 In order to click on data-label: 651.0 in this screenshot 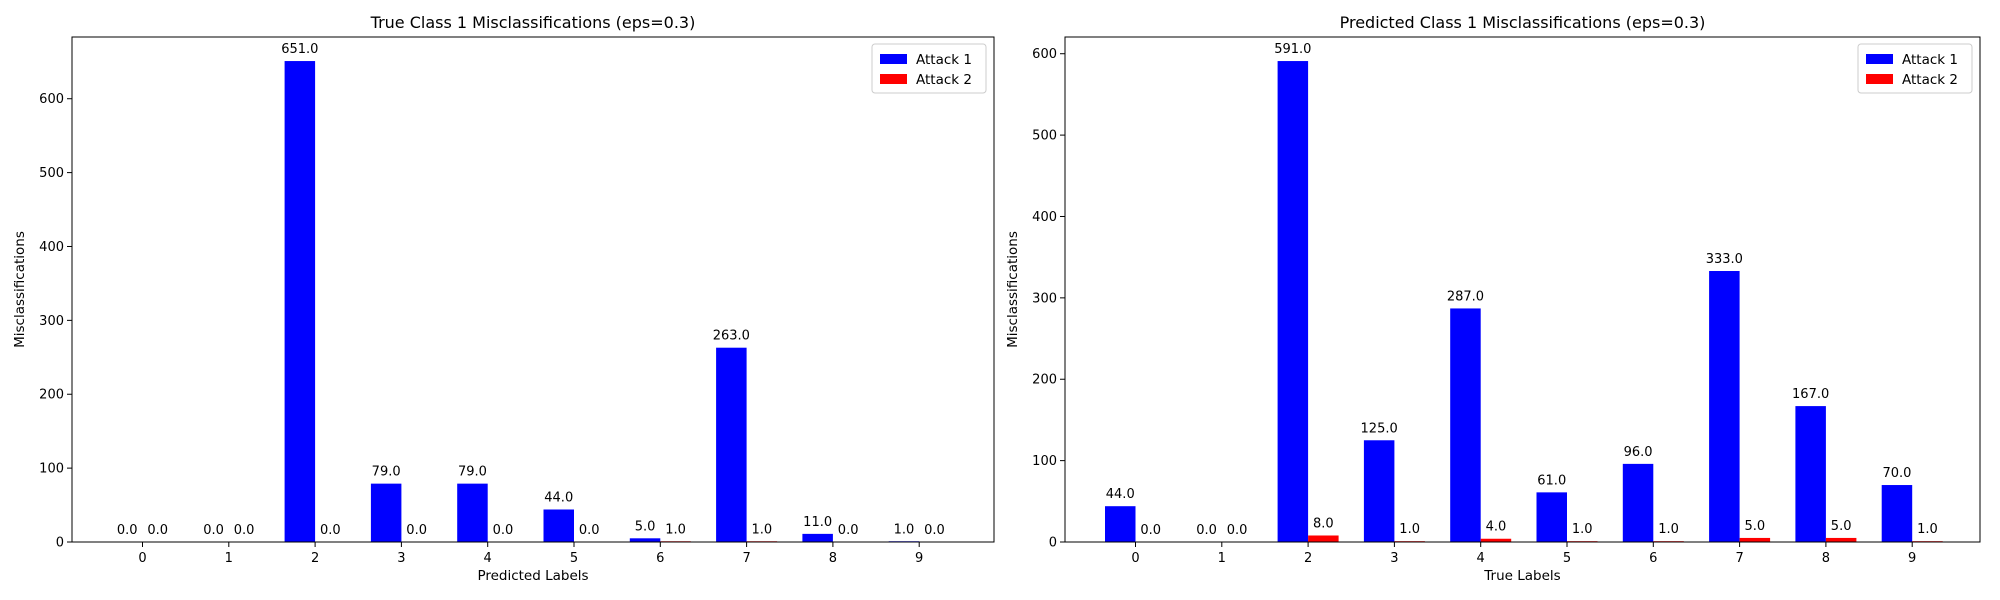, I will do `click(299, 49)`.